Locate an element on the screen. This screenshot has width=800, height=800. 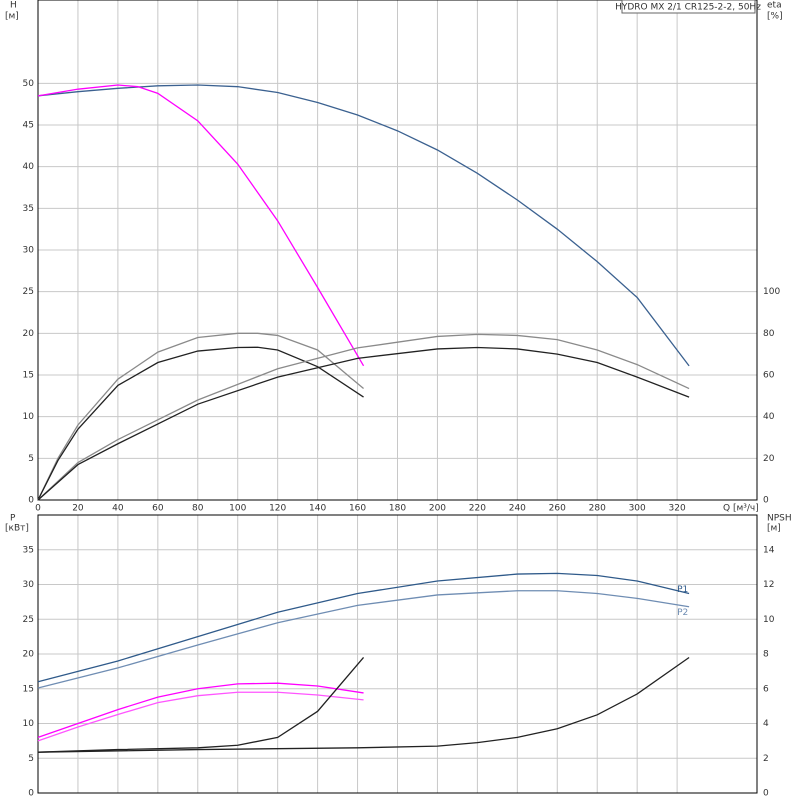
title-box is located at coordinates (688, 7).